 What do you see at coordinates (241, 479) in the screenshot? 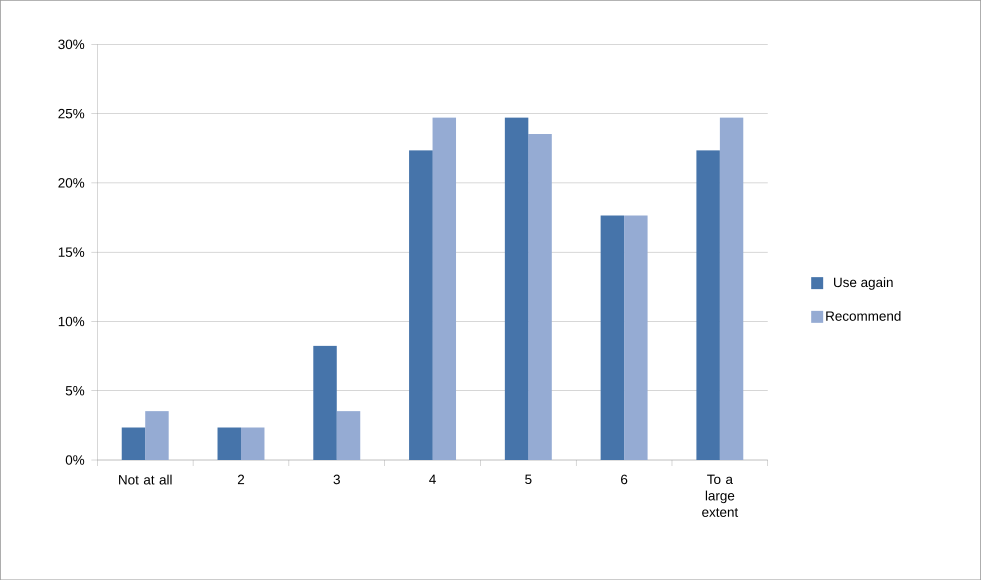
I see `x-tick-label: 2` at bounding box center [241, 479].